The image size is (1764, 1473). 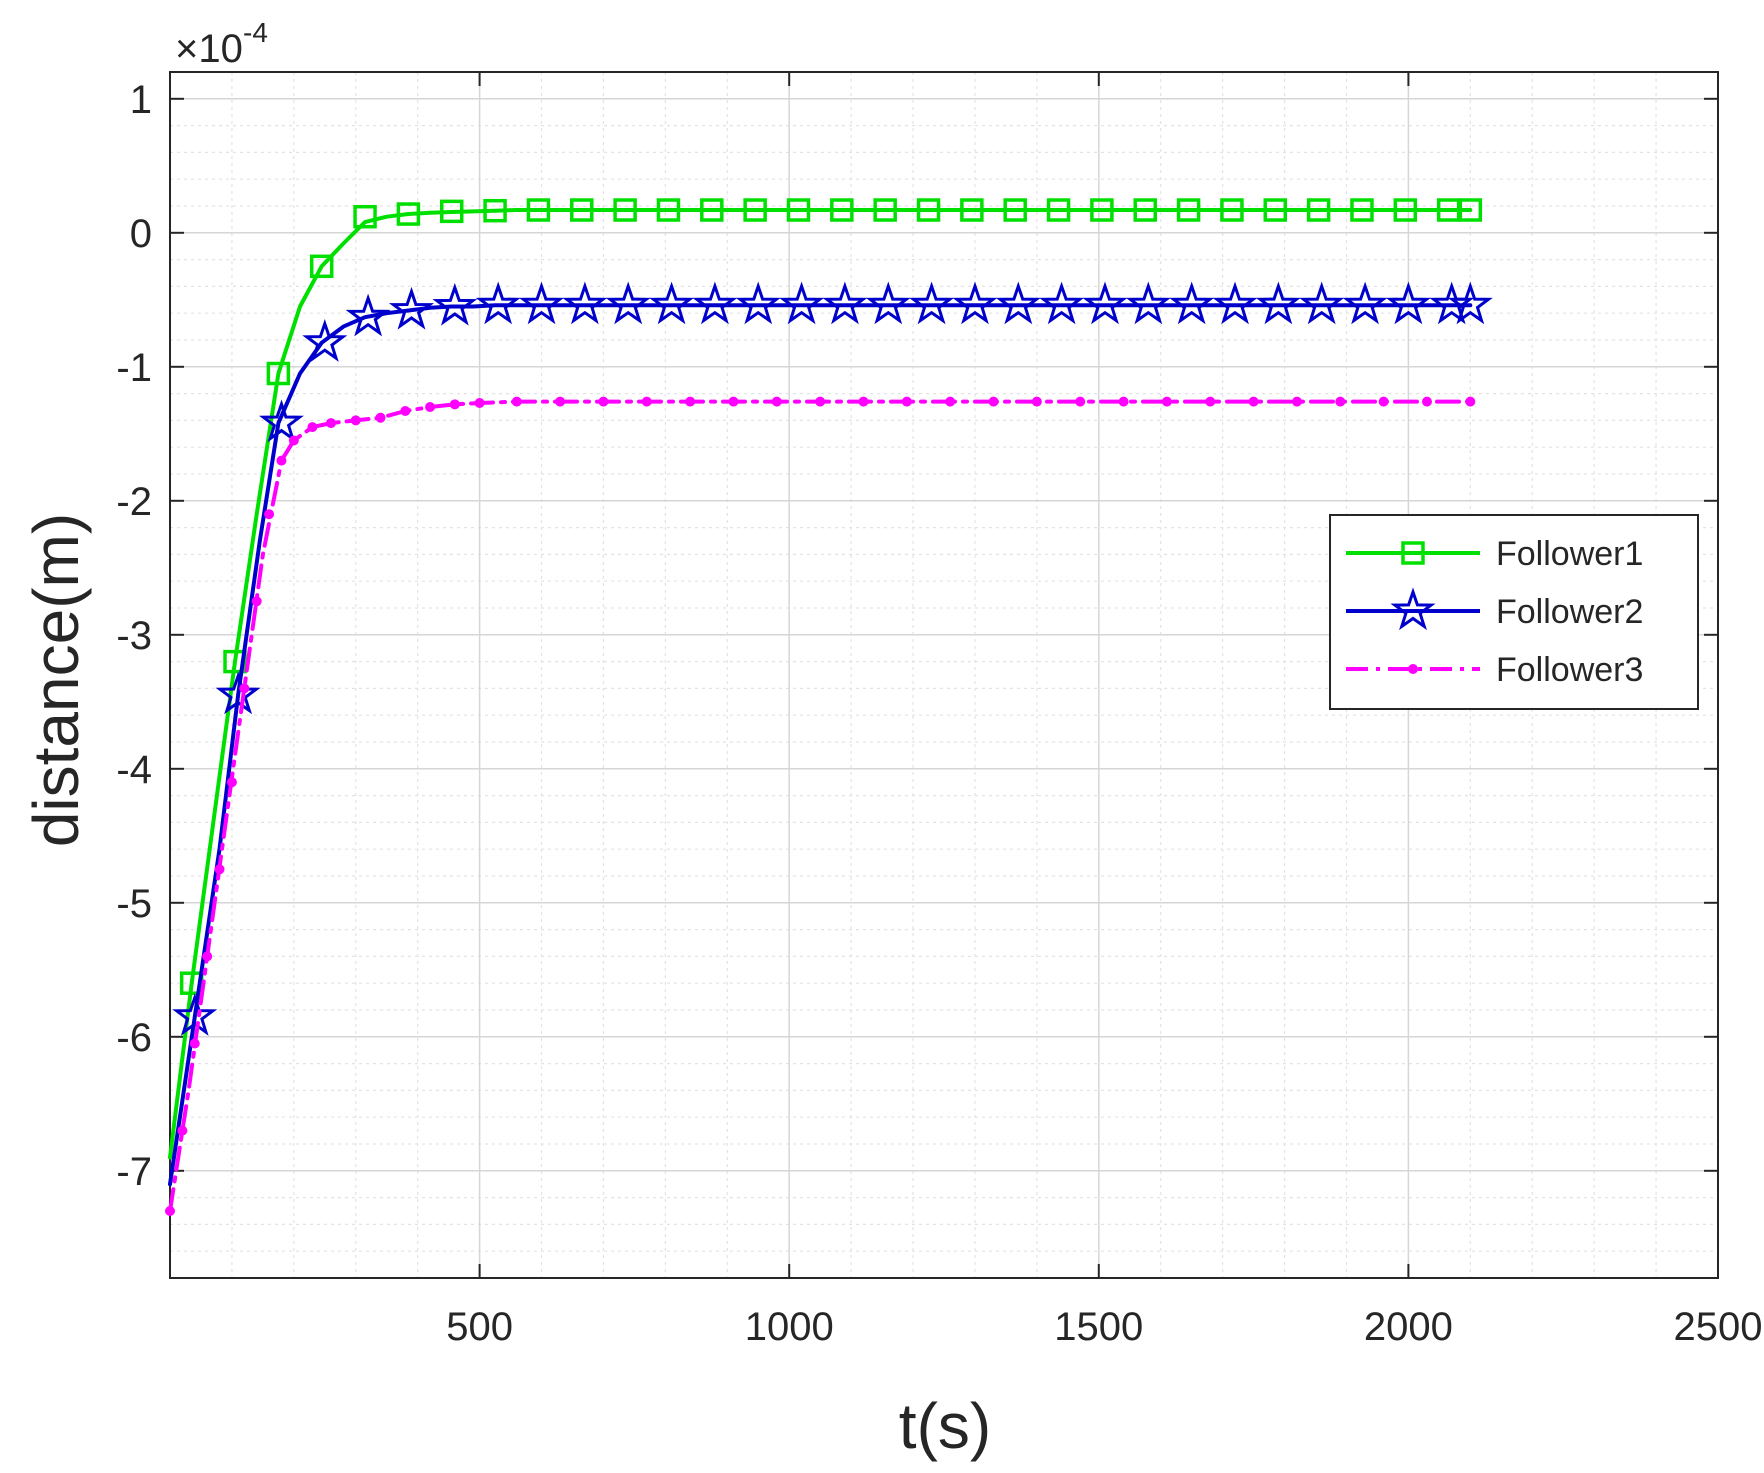 I want to click on y-tick-label: -1, so click(x=134, y=368).